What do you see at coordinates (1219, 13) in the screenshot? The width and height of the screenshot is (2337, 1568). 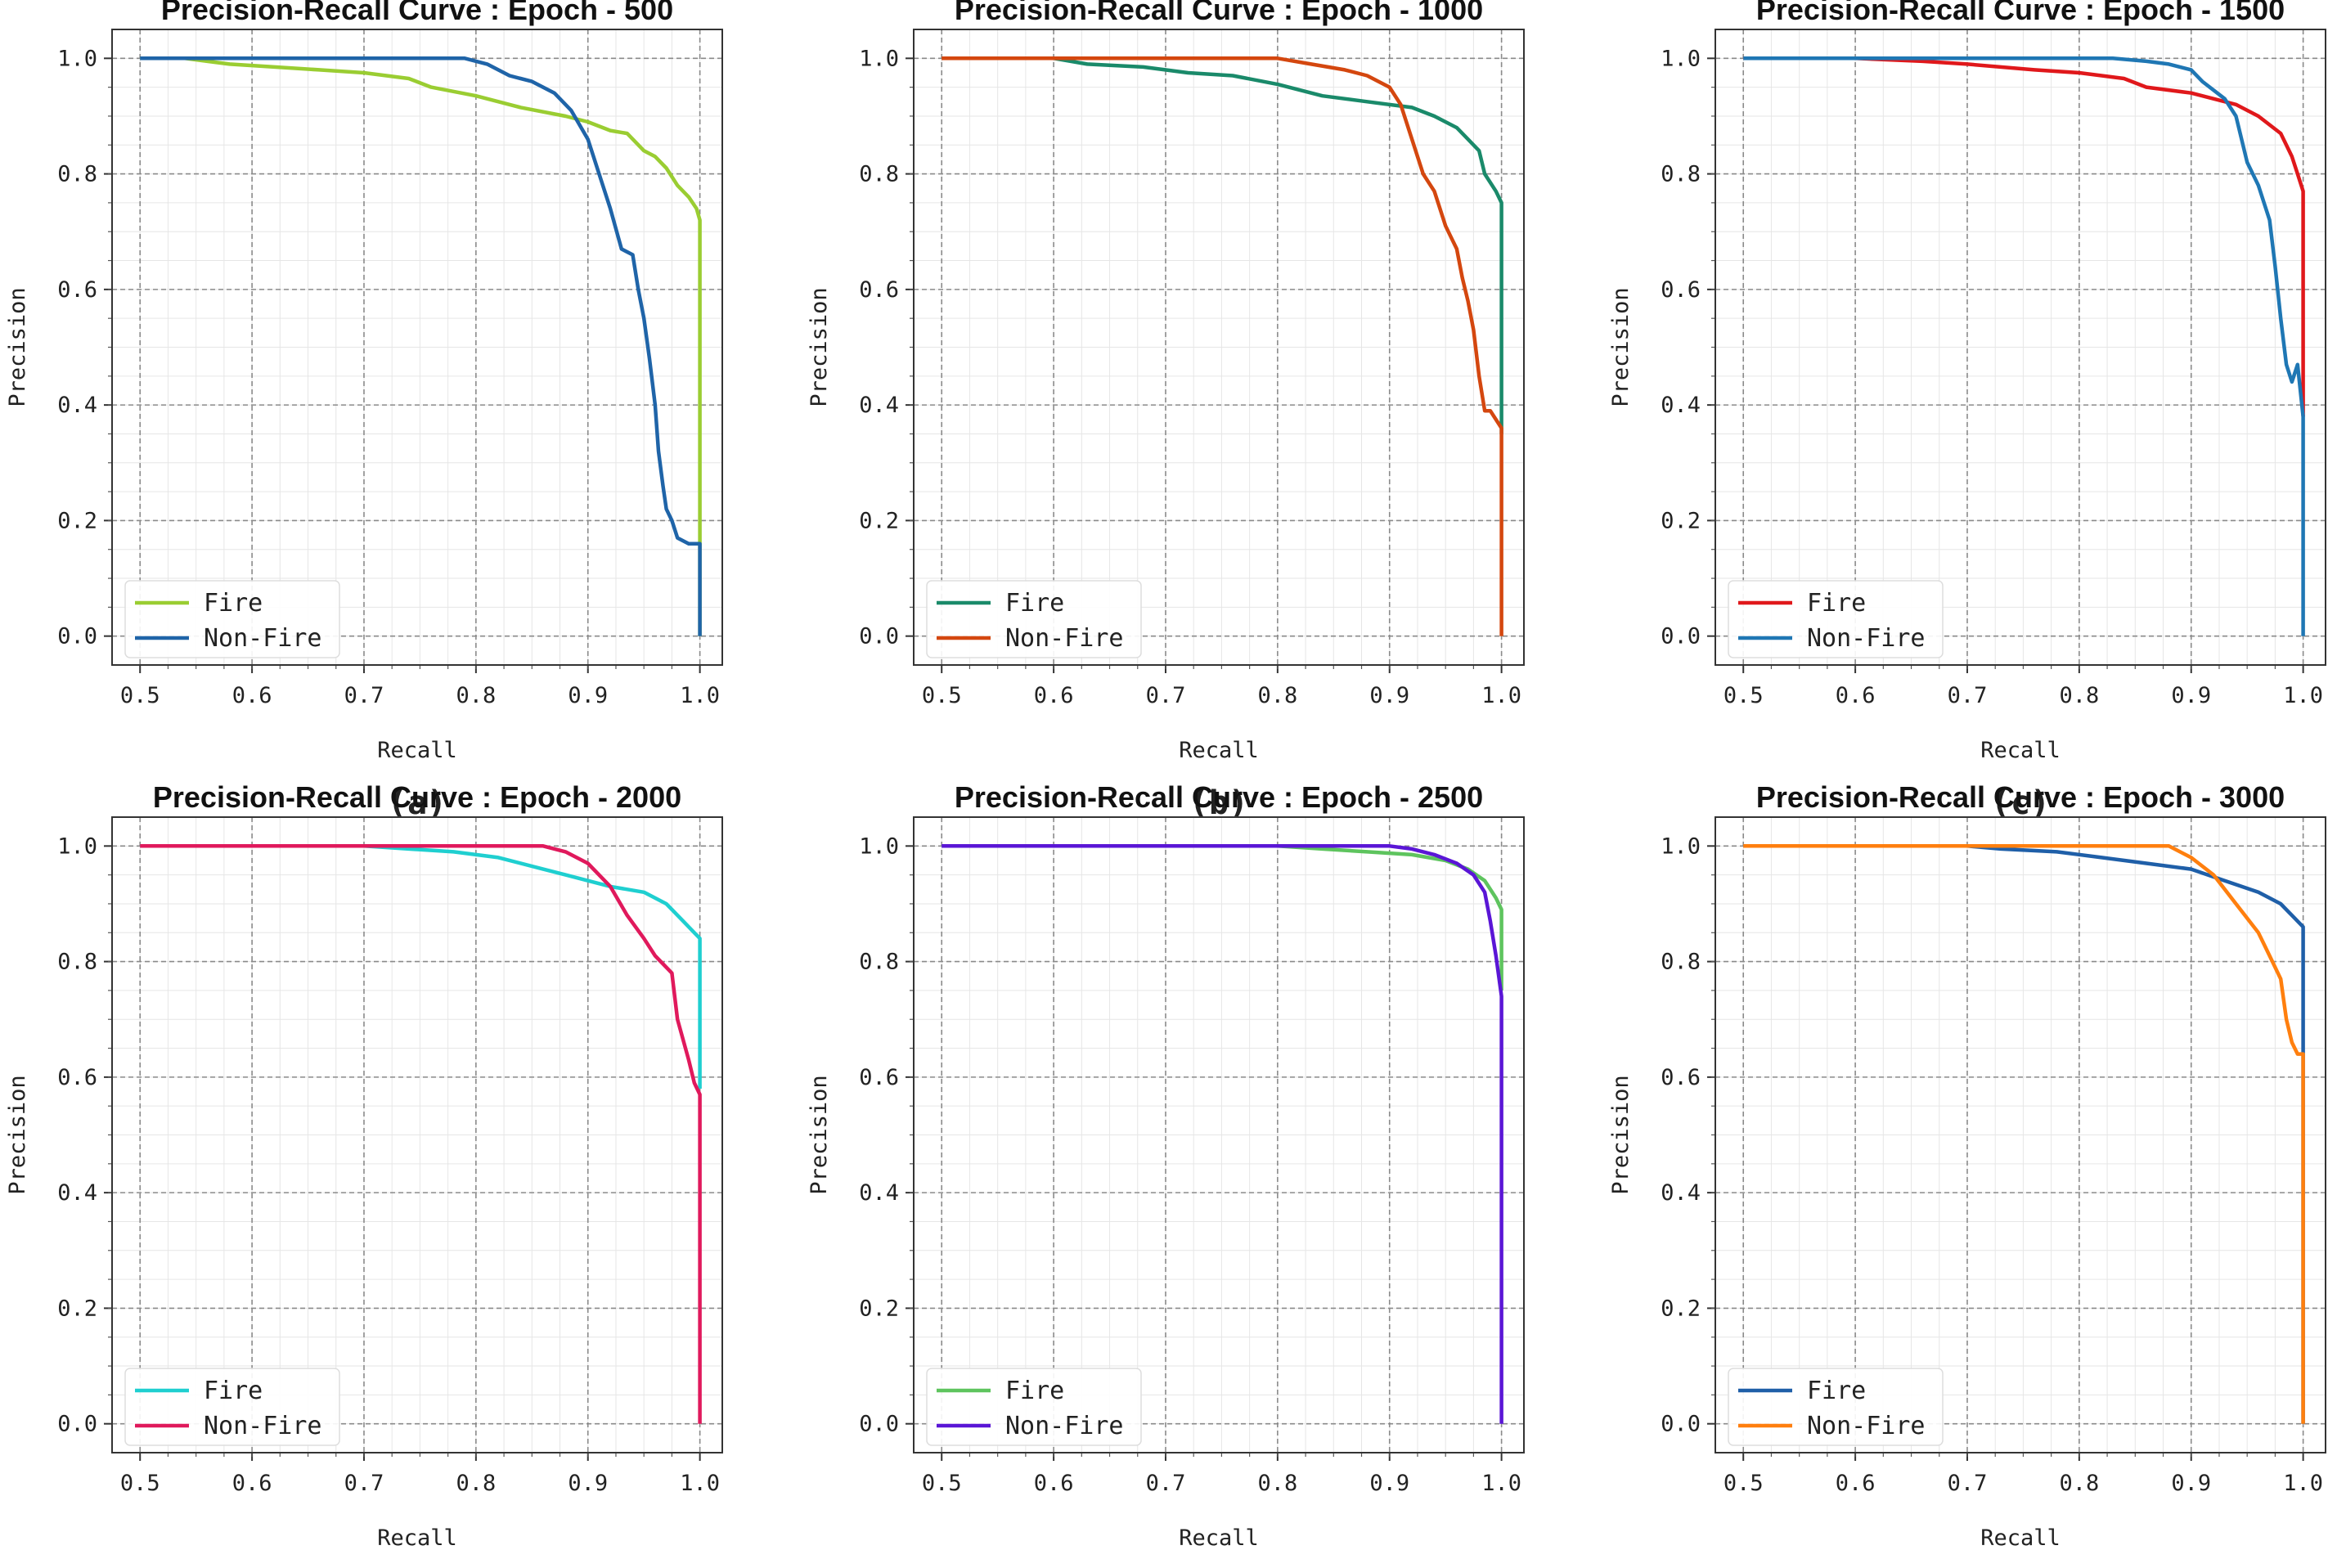 I see `chart-title: Precision-Recall Curve : Epoch - 1000` at bounding box center [1219, 13].